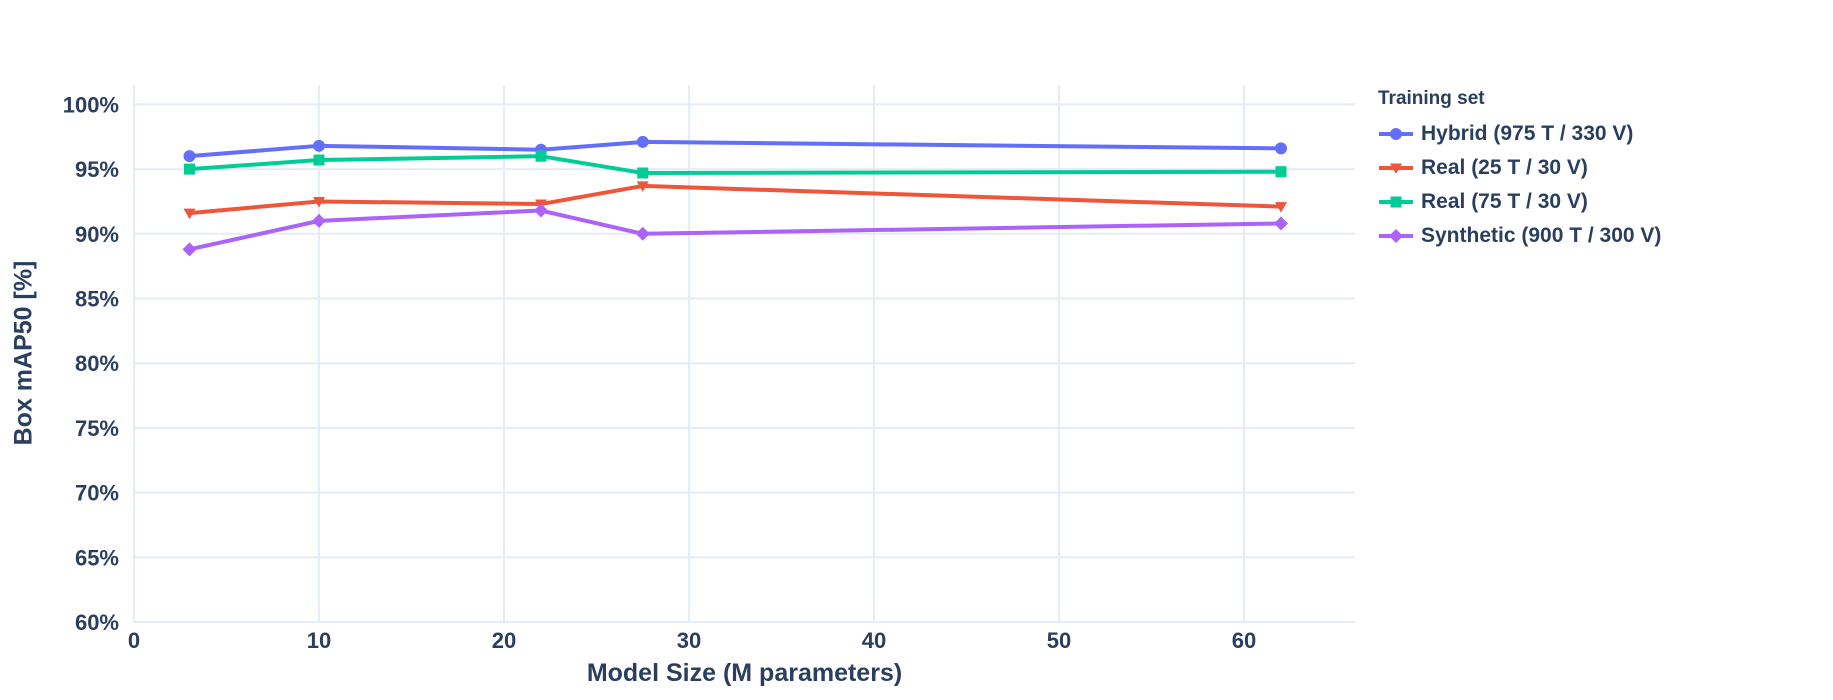  What do you see at coordinates (97, 363) in the screenshot?
I see `y-tick-label: 80%` at bounding box center [97, 363].